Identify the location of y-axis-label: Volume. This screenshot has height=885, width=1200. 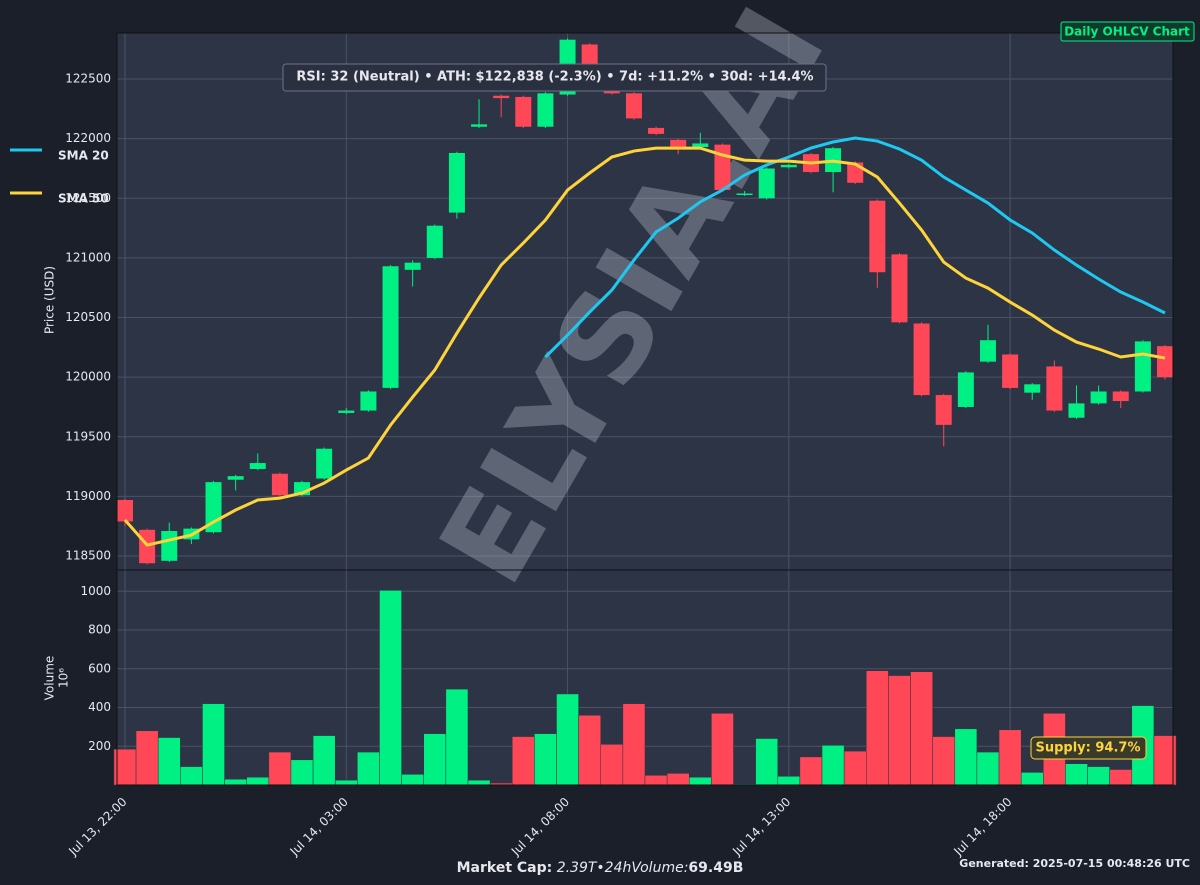
(50, 678).